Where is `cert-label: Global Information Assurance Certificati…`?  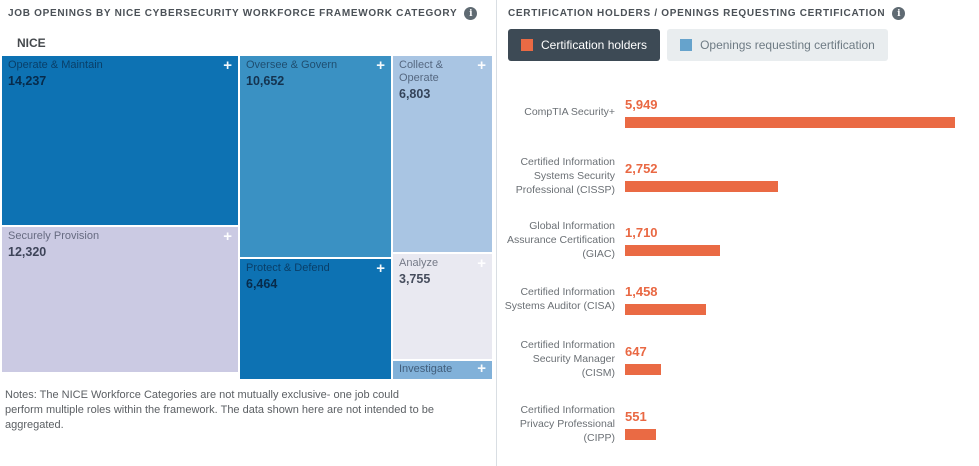
cert-label: Global Information Assurance Certificati… is located at coordinates (561, 240).